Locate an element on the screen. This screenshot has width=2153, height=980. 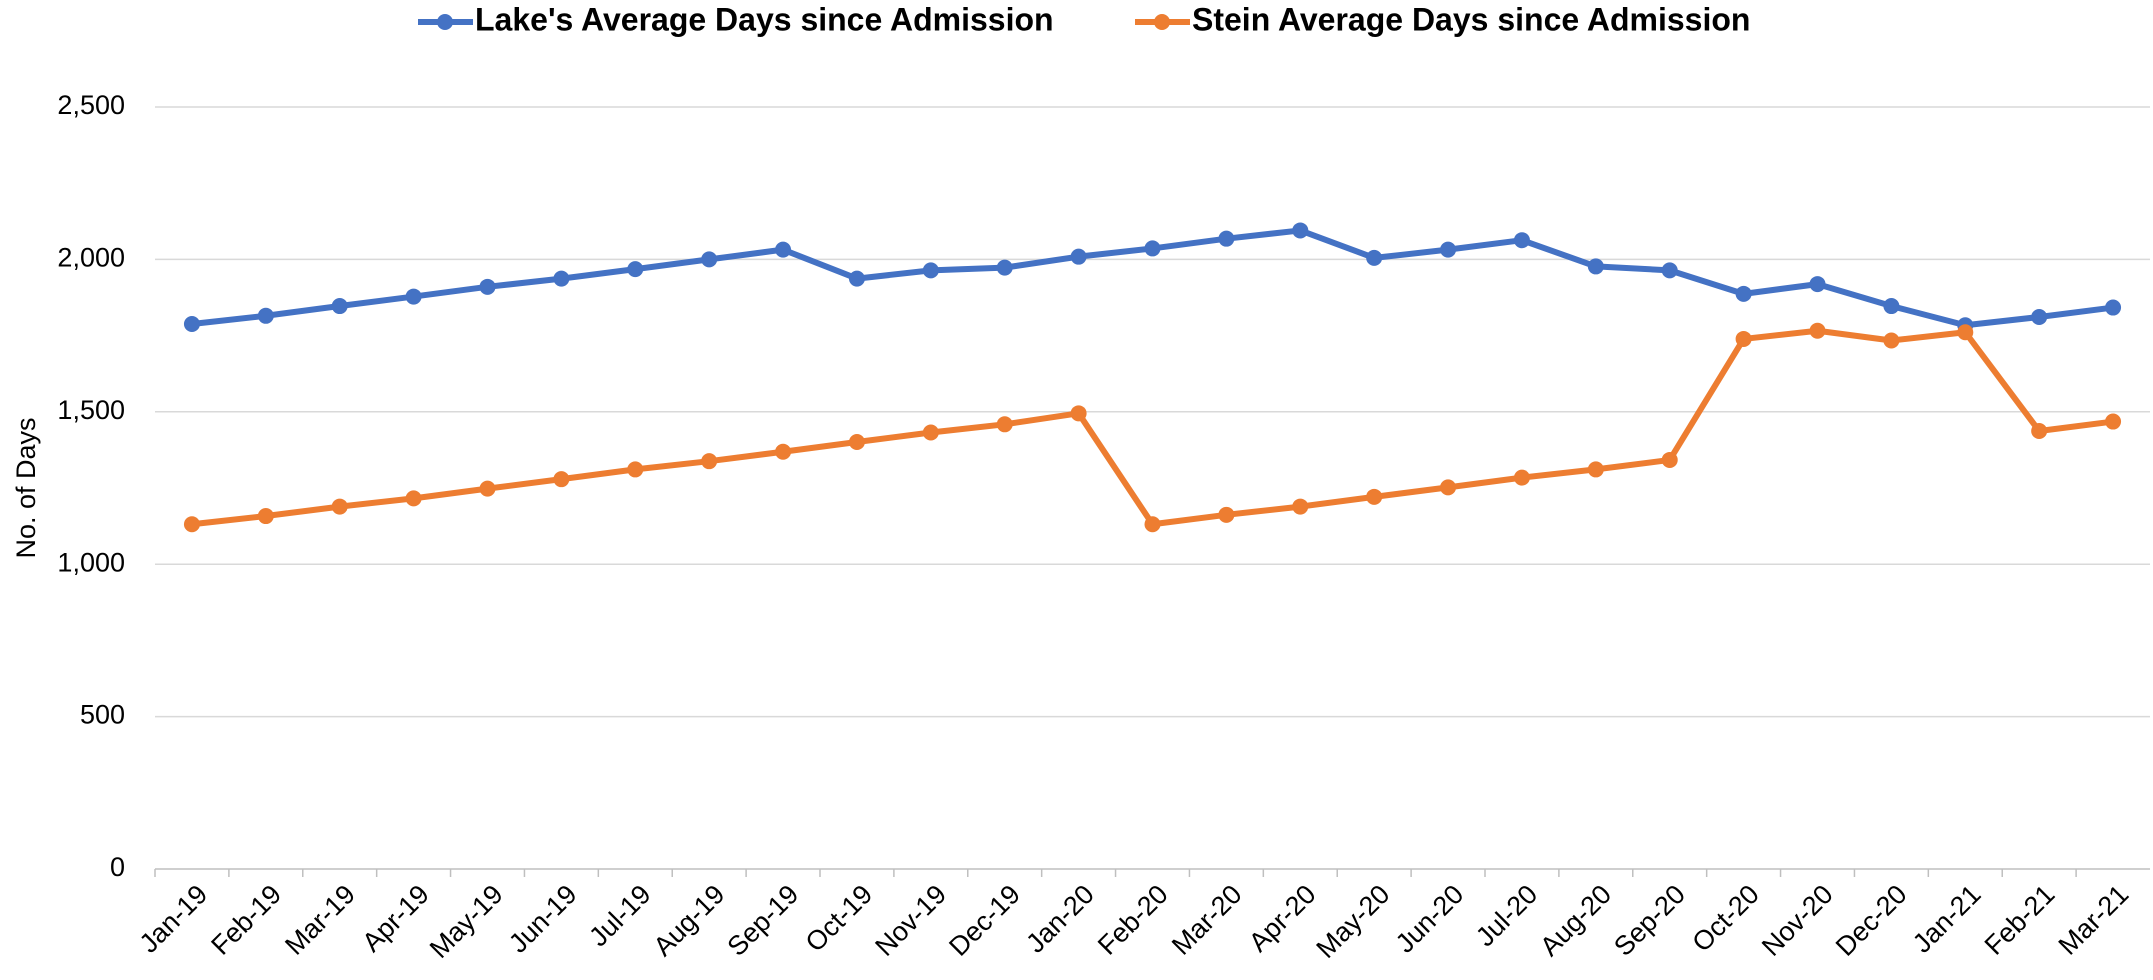
x-tick-label: Jan-19 is located at coordinates (174, 919).